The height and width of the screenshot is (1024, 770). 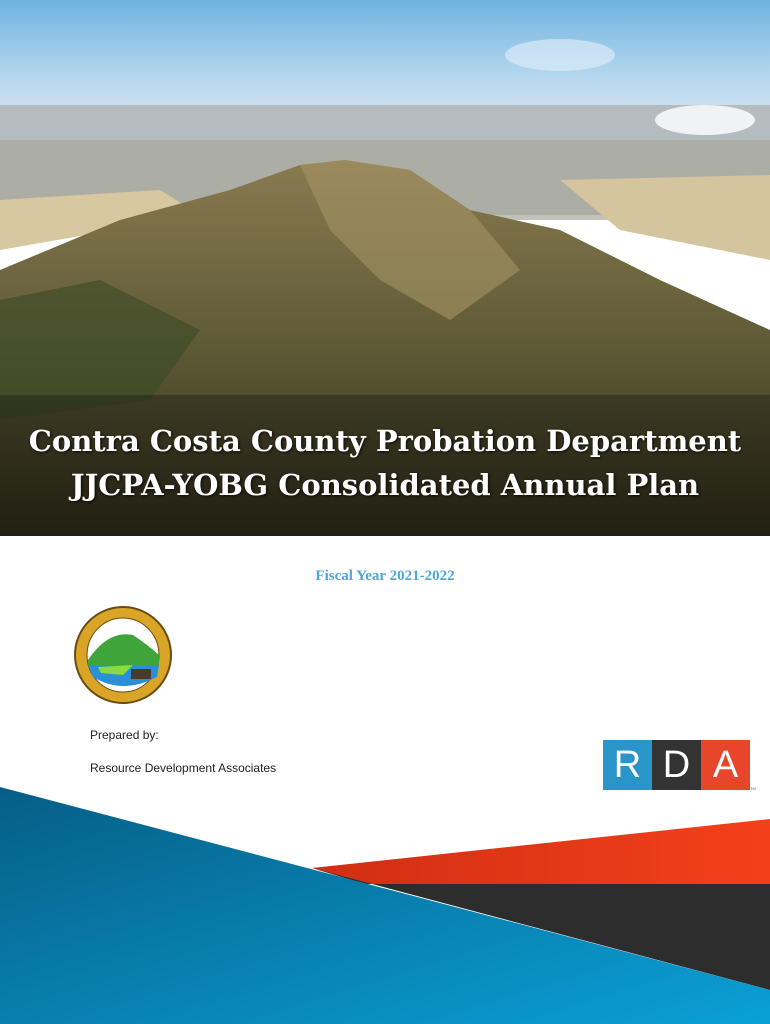 I want to click on red-band, so click(x=541, y=851).